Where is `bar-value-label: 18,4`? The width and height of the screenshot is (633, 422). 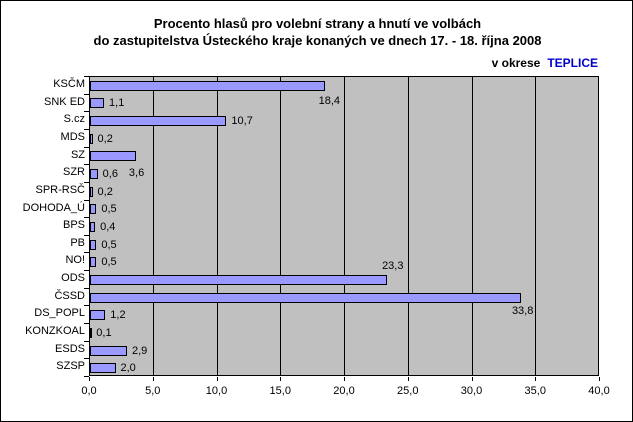
bar-value-label: 18,4 is located at coordinates (329, 100).